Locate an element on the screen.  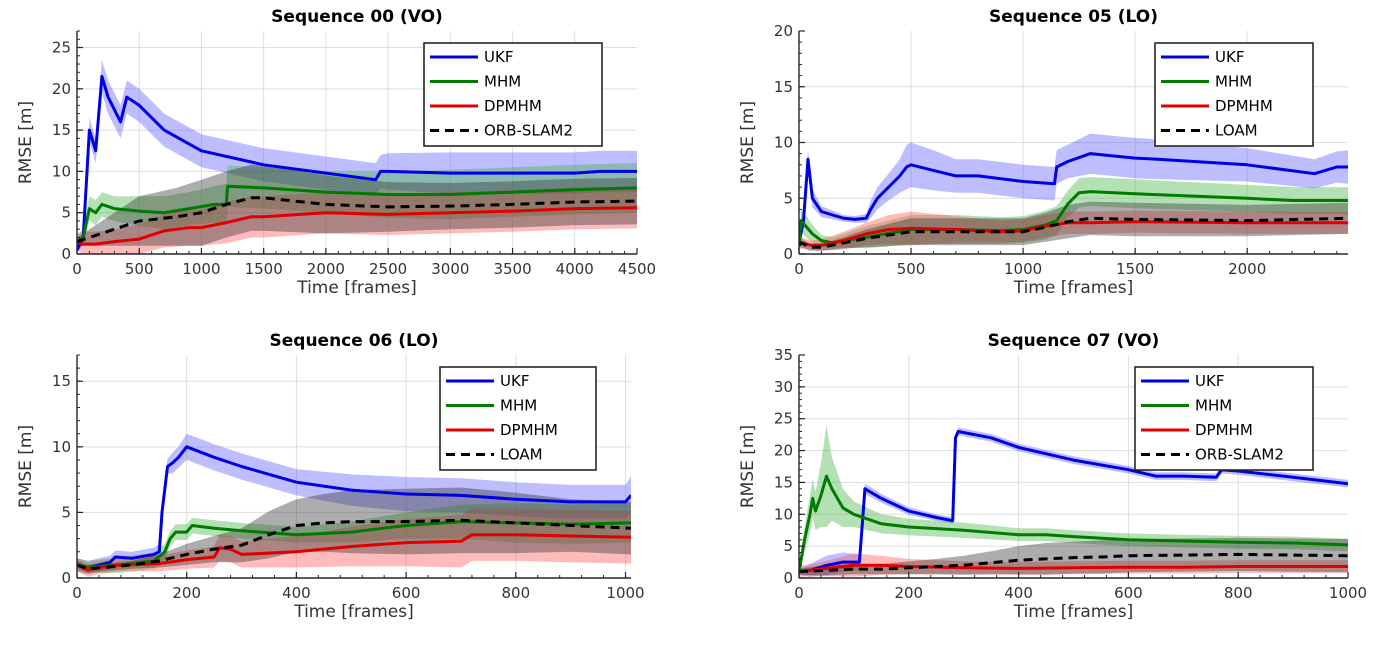
y-tick-label: 30 is located at coordinates (783, 387).